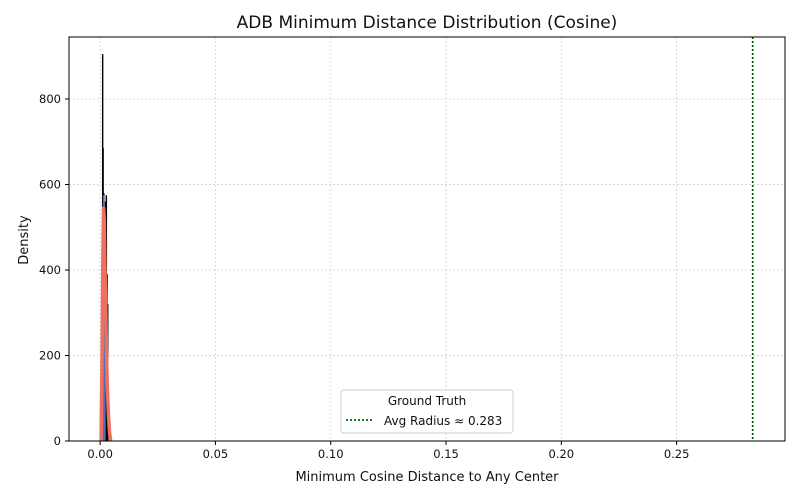 The height and width of the screenshot is (500, 800). I want to click on x-tick-label: 0.15, so click(446, 454).